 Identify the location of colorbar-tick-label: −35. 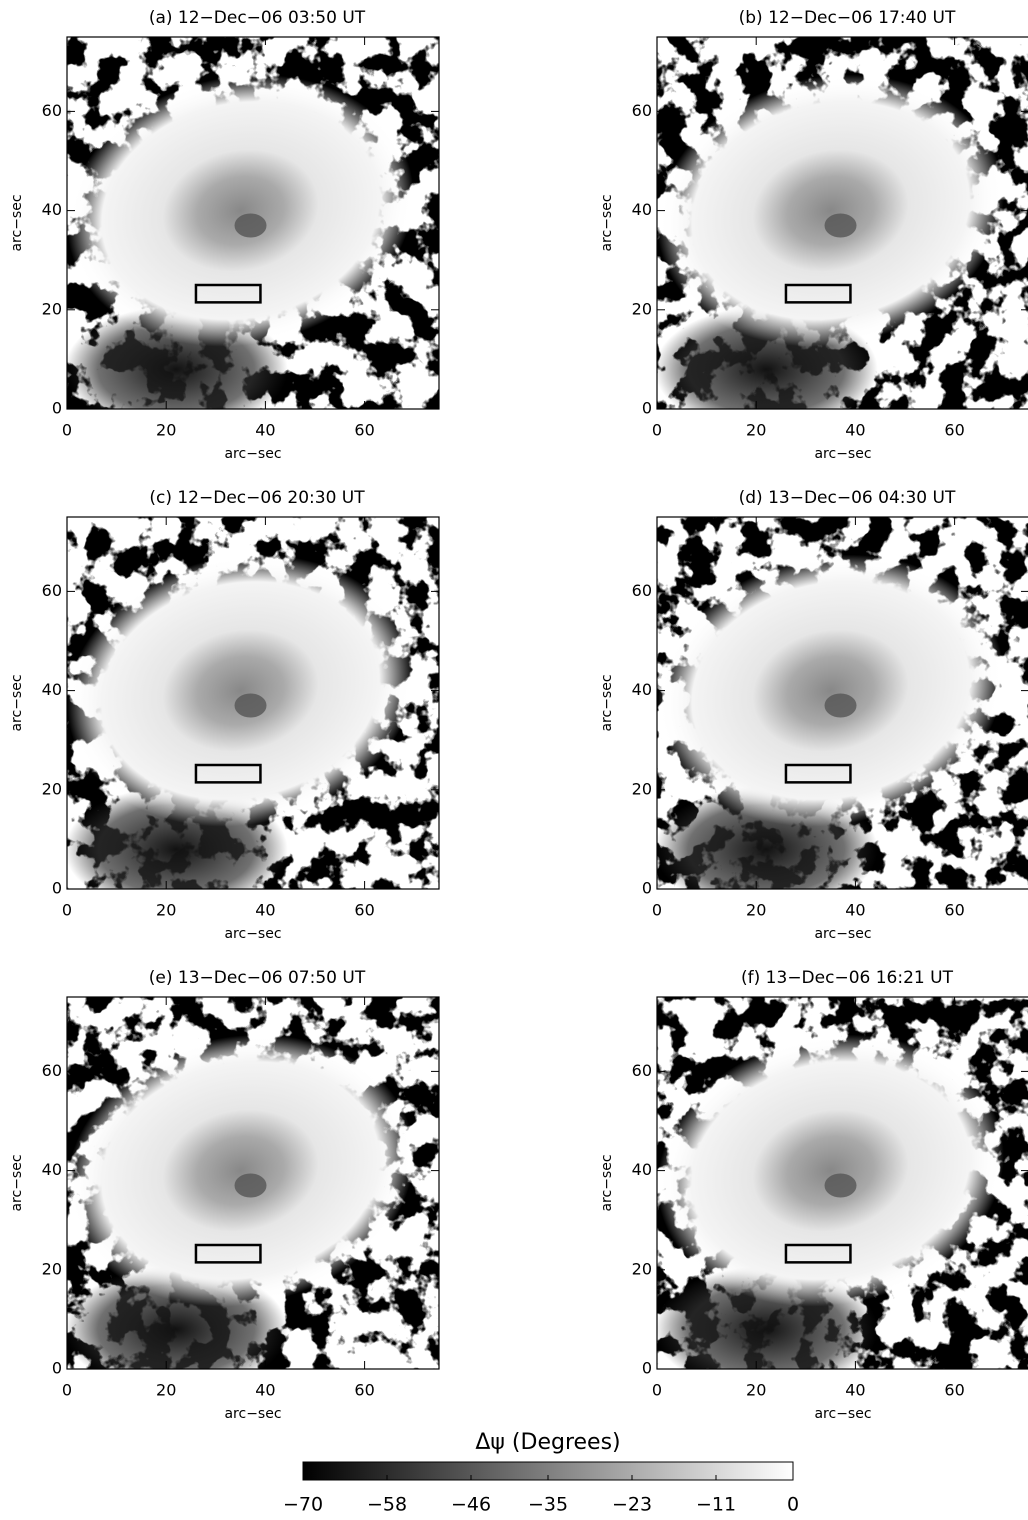
(548, 1505).